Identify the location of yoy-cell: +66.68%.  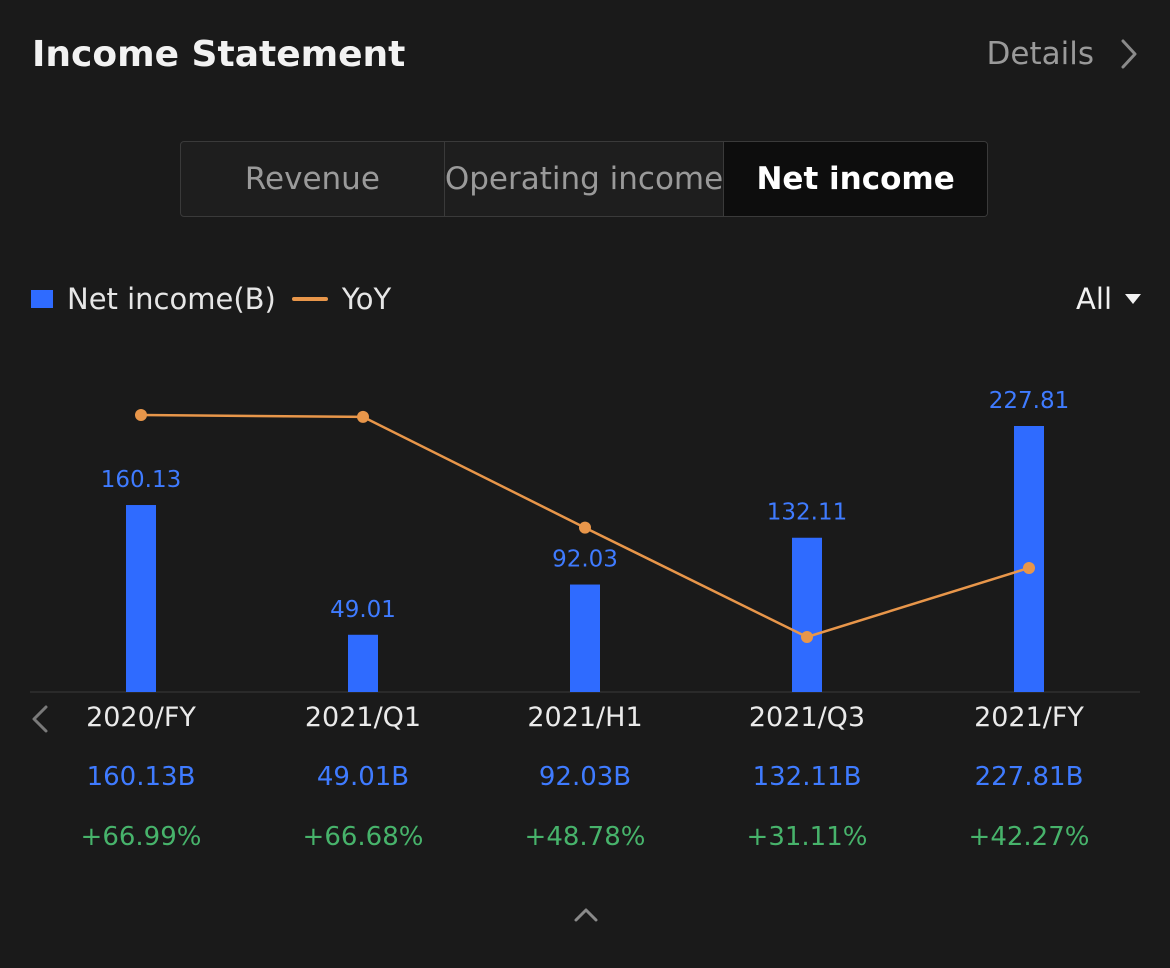
(363, 837).